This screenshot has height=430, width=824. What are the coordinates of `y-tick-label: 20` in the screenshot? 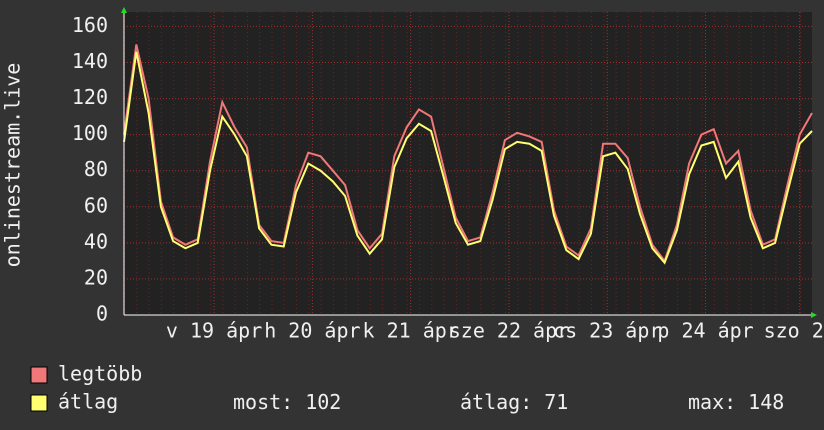 It's located at (96, 277).